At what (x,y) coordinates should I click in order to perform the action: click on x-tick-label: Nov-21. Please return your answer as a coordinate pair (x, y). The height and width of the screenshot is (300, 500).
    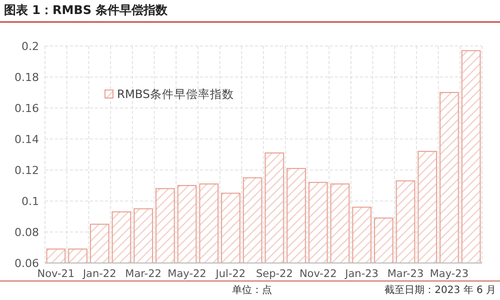
    Looking at the image, I should click on (56, 274).